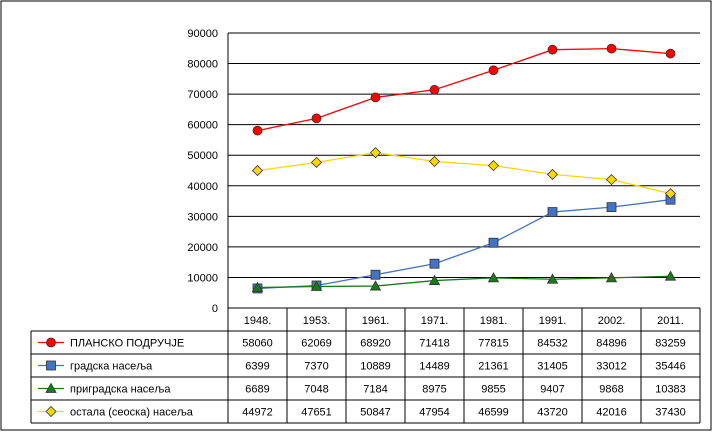 The height and width of the screenshot is (436, 712). What do you see at coordinates (257, 367) in the screenshot?
I see `data-label: 6399` at bounding box center [257, 367].